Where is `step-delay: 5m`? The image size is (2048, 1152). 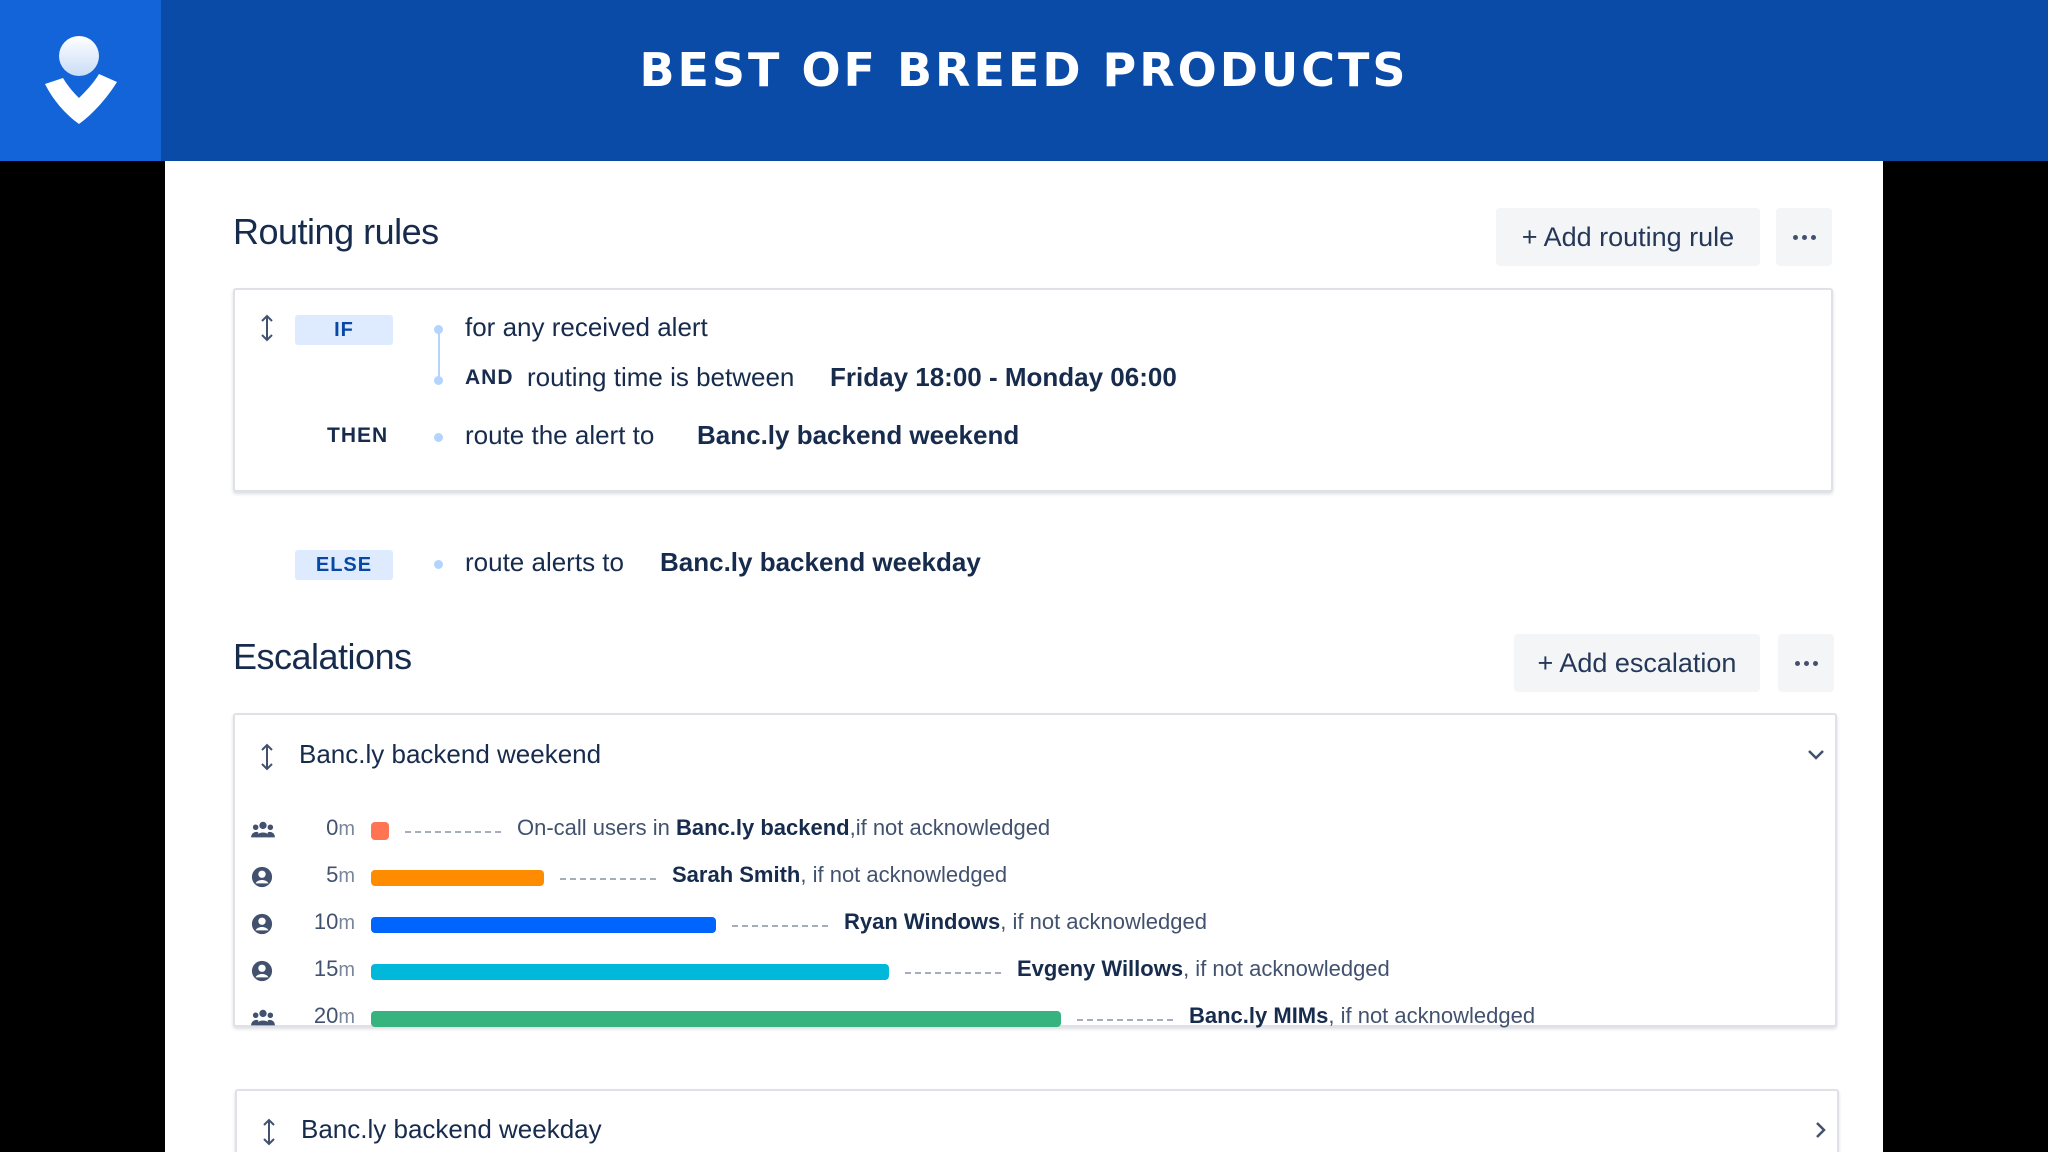 step-delay: 5m is located at coordinates (320, 875).